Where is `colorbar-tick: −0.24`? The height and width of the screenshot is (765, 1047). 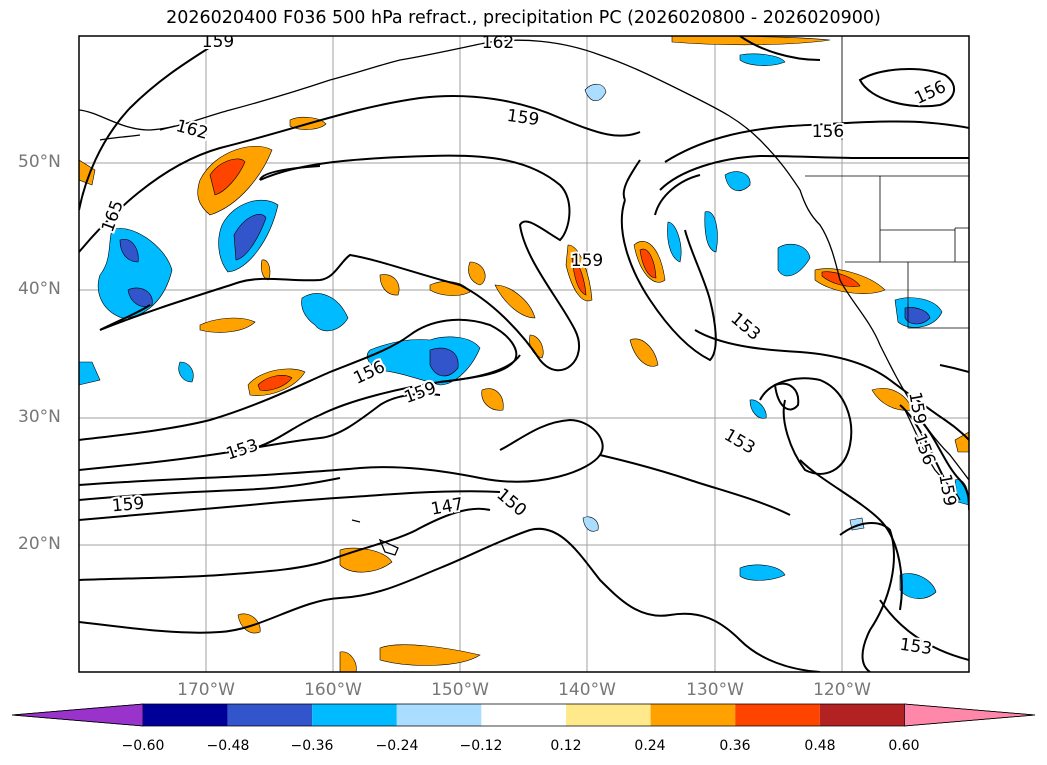
colorbar-tick: −0.24 is located at coordinates (397, 746).